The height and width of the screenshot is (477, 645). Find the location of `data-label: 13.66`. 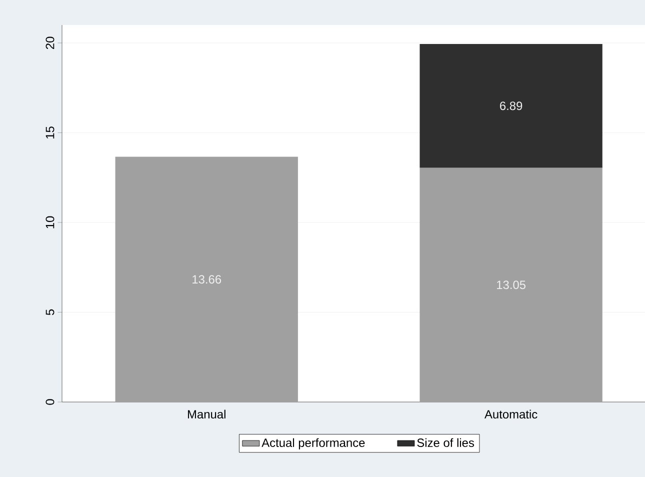

data-label: 13.66 is located at coordinates (207, 279).